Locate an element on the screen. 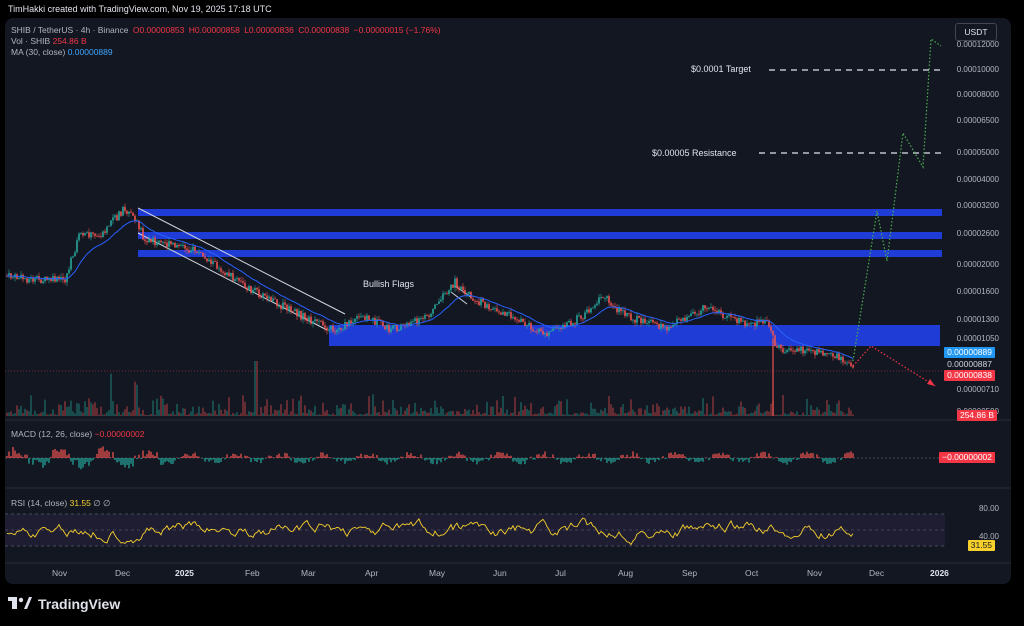  currency-button: USDT is located at coordinates (976, 32).